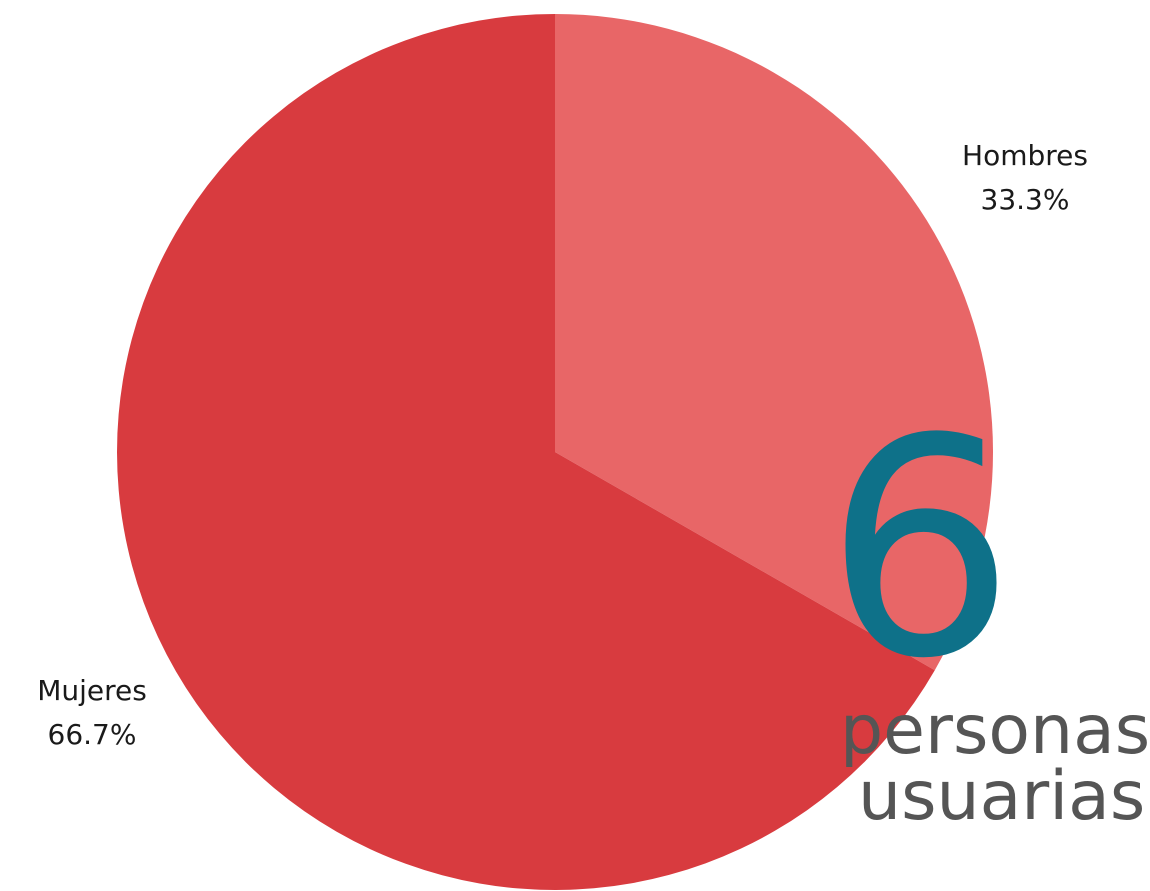 The image size is (1150, 891). I want to click on slice-label-mujeres: Mujeres, so click(92, 690).